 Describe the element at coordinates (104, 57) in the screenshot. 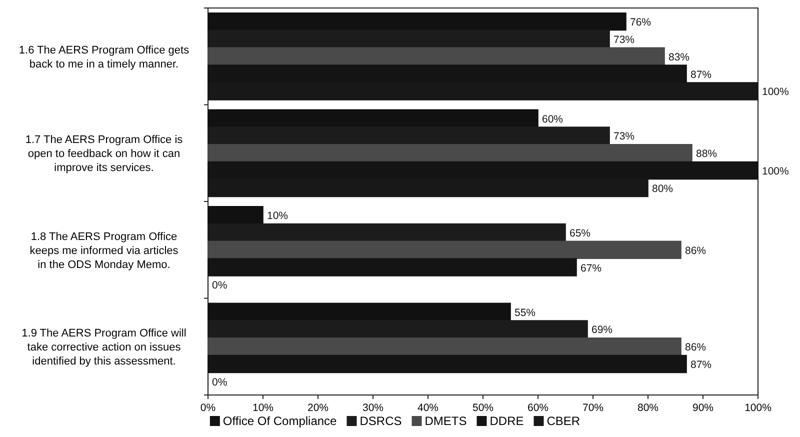

I see `y-tick-label: 1.6 The AERS Program Office gets back to me in a timely manner.` at that location.